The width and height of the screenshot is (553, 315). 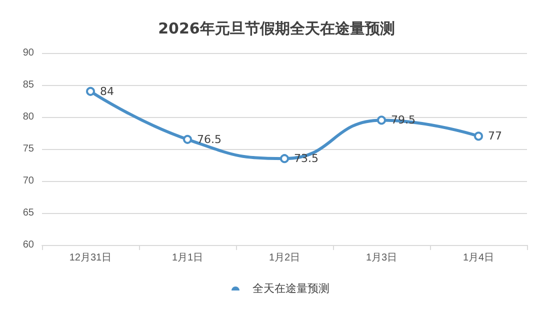 What do you see at coordinates (107, 91) in the screenshot?
I see `data-label: 84` at bounding box center [107, 91].